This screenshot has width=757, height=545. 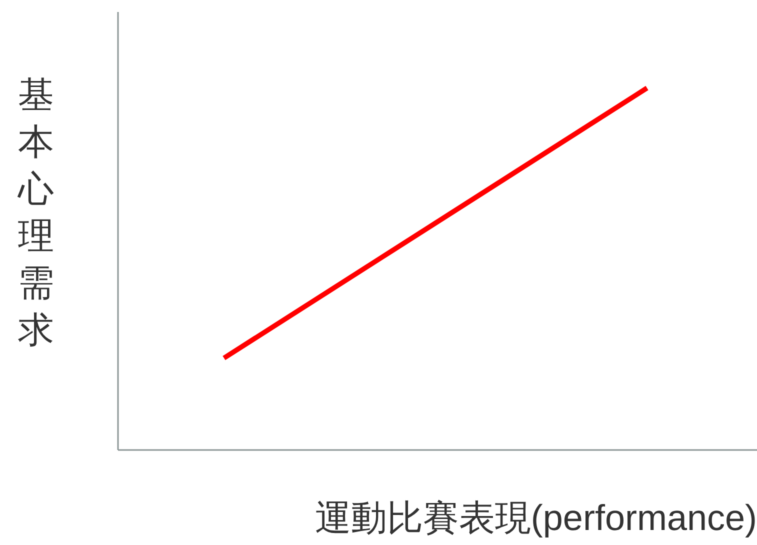 I want to click on y-axis-title: 基本心理需求, so click(x=35, y=213).